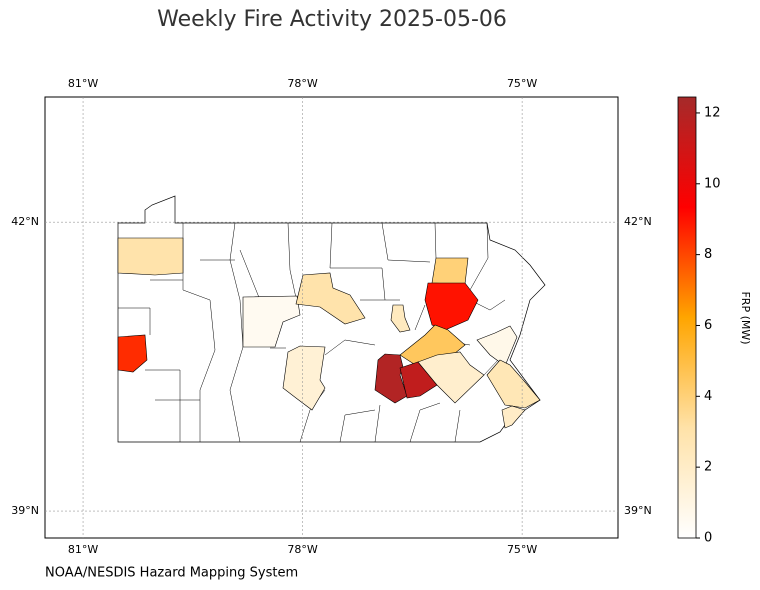 The image size is (760, 590). Describe the element at coordinates (687, 317) in the screenshot. I see `colorbar` at that location.